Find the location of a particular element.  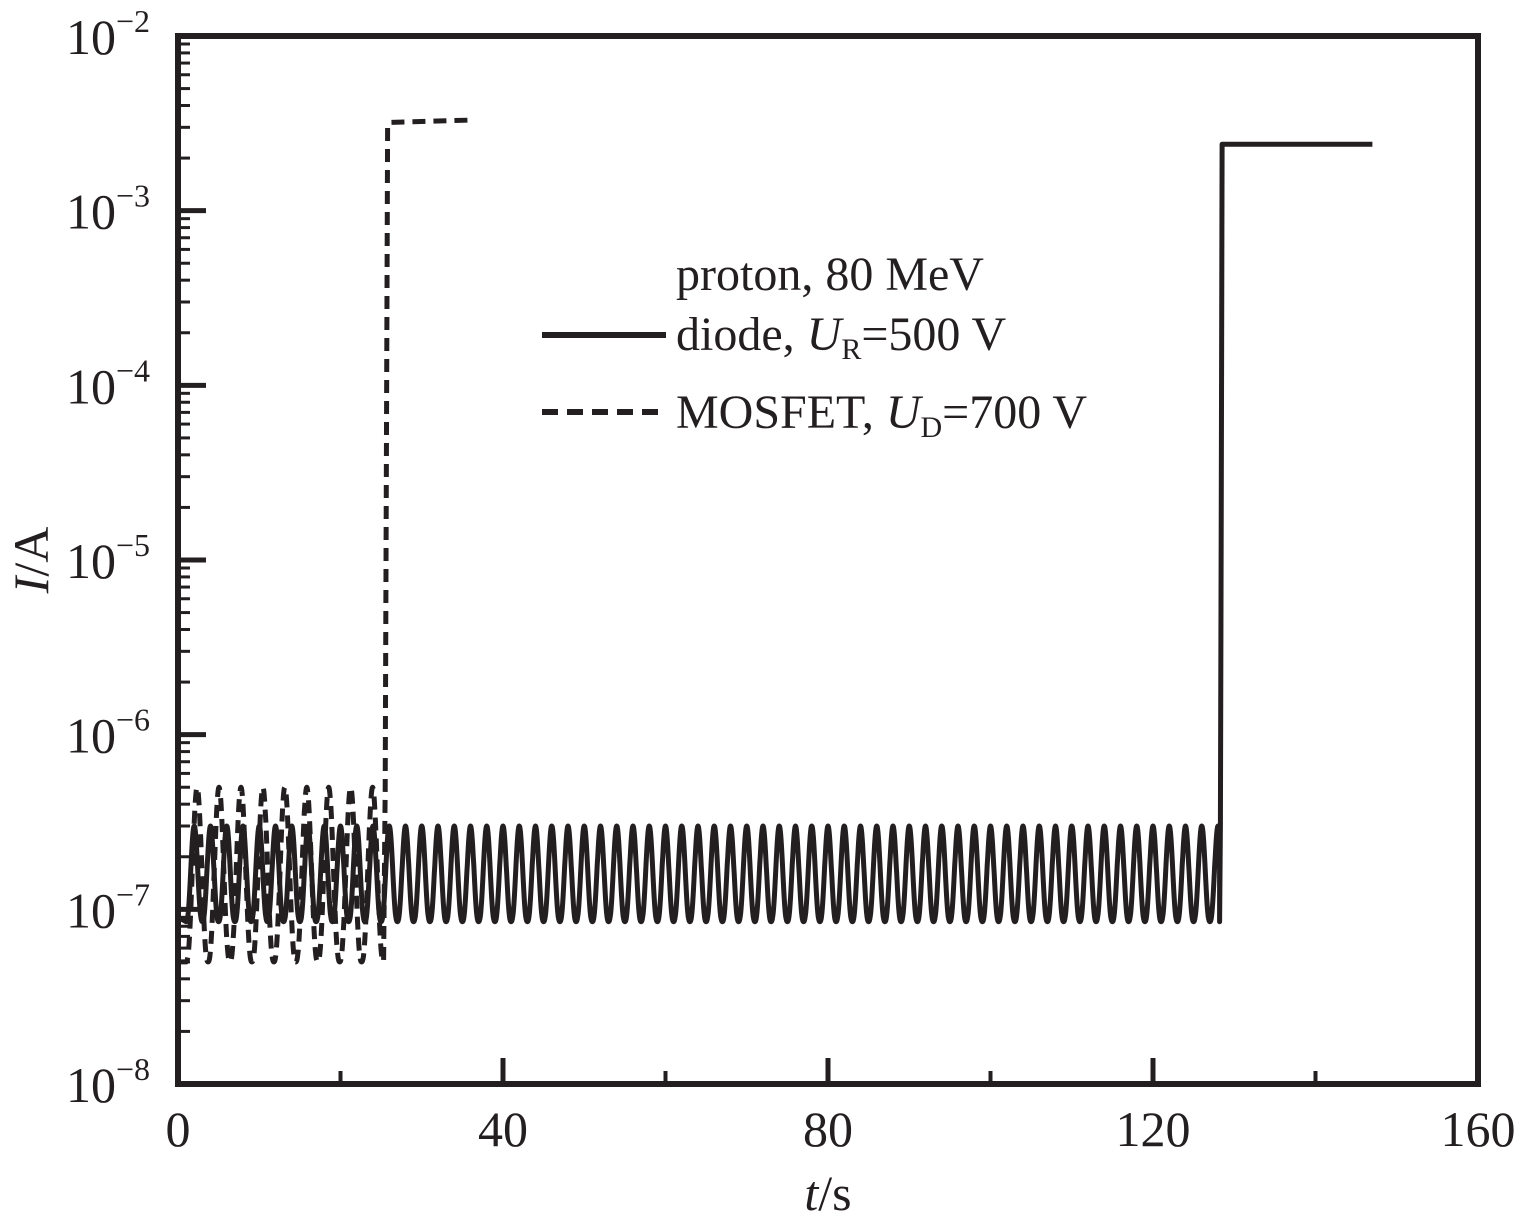

y-axis-title: I/A is located at coordinates (31, 561).